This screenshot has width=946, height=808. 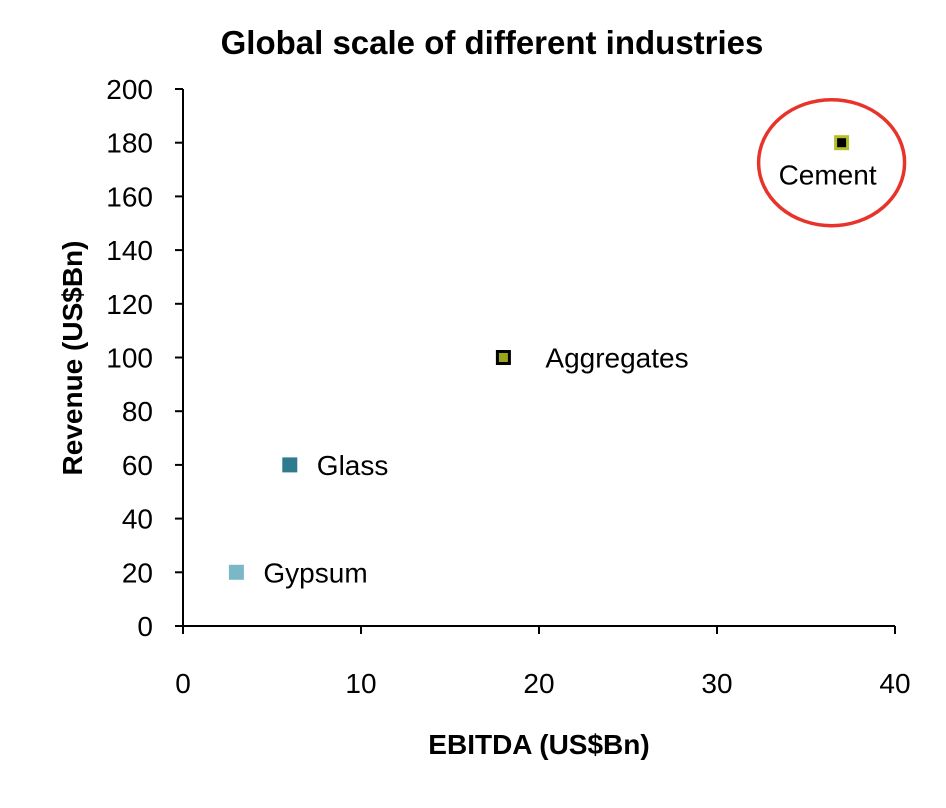 What do you see at coordinates (616, 358) in the screenshot?
I see `point-label: Aggregates` at bounding box center [616, 358].